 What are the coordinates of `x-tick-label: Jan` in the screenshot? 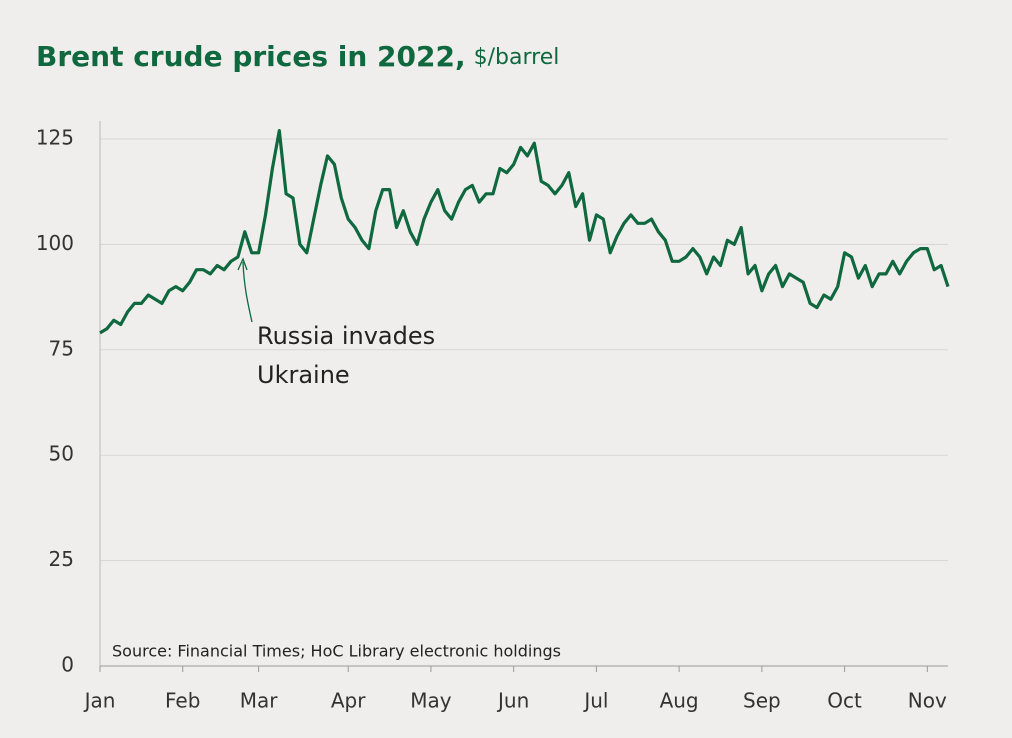 It's located at (99, 701).